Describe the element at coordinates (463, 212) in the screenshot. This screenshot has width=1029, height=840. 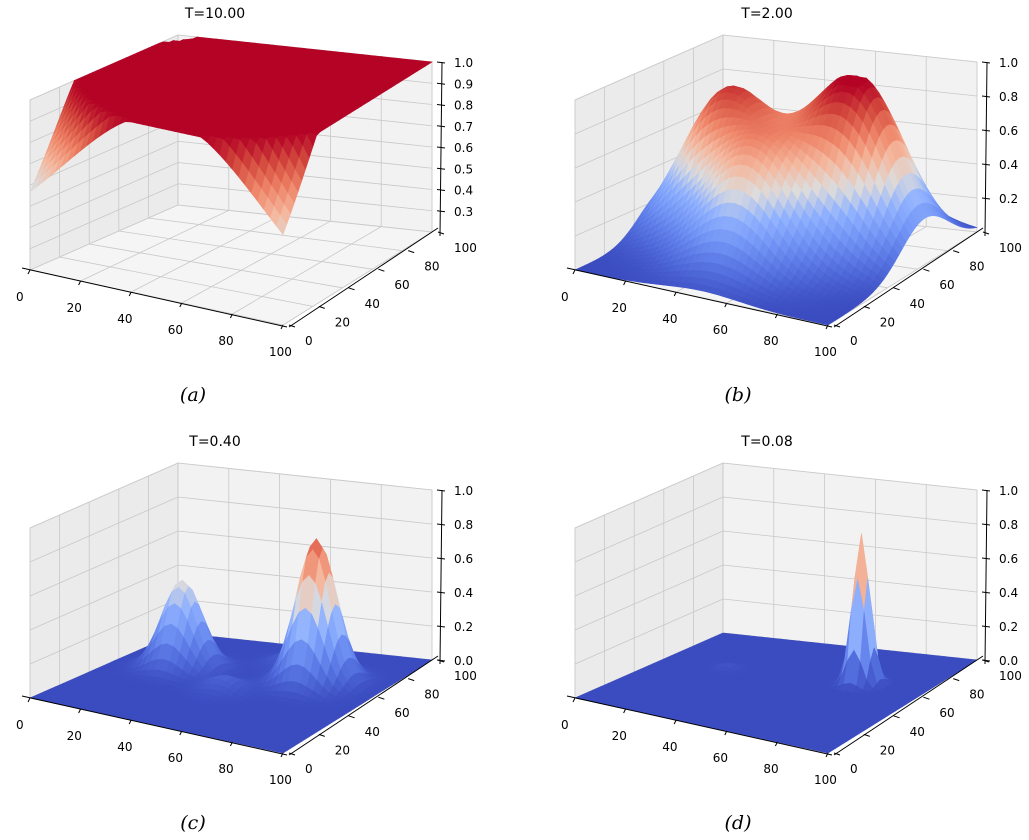
I see `z-tick-label: 0.3` at that location.